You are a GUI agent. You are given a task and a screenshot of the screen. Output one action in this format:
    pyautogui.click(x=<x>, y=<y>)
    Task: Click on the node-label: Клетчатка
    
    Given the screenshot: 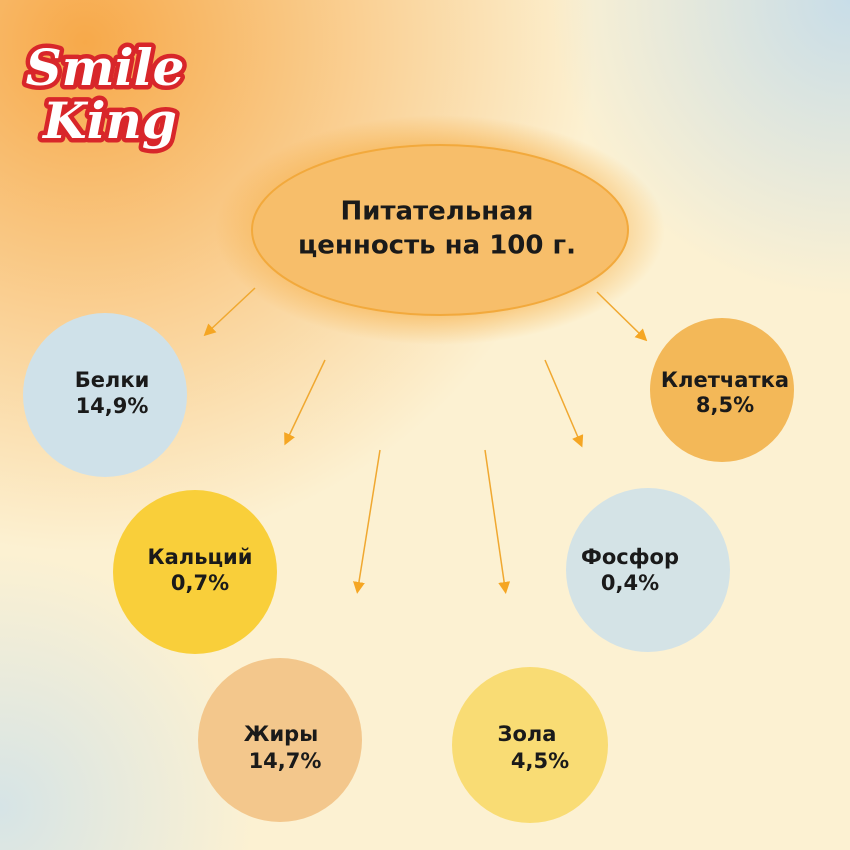 What is the action you would take?
    pyautogui.click(x=725, y=380)
    